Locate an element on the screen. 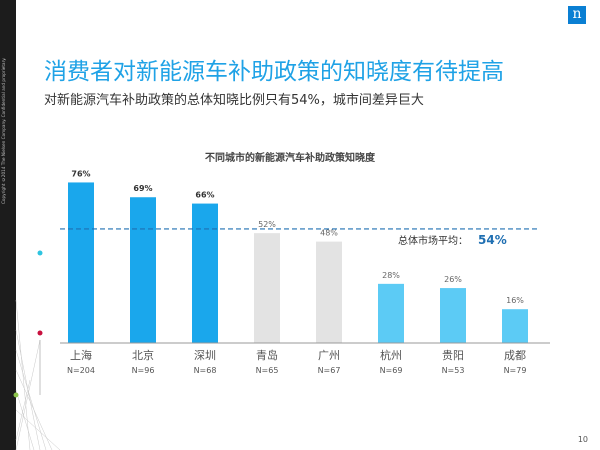  decorative-dot-cyan is located at coordinates (40, 253).